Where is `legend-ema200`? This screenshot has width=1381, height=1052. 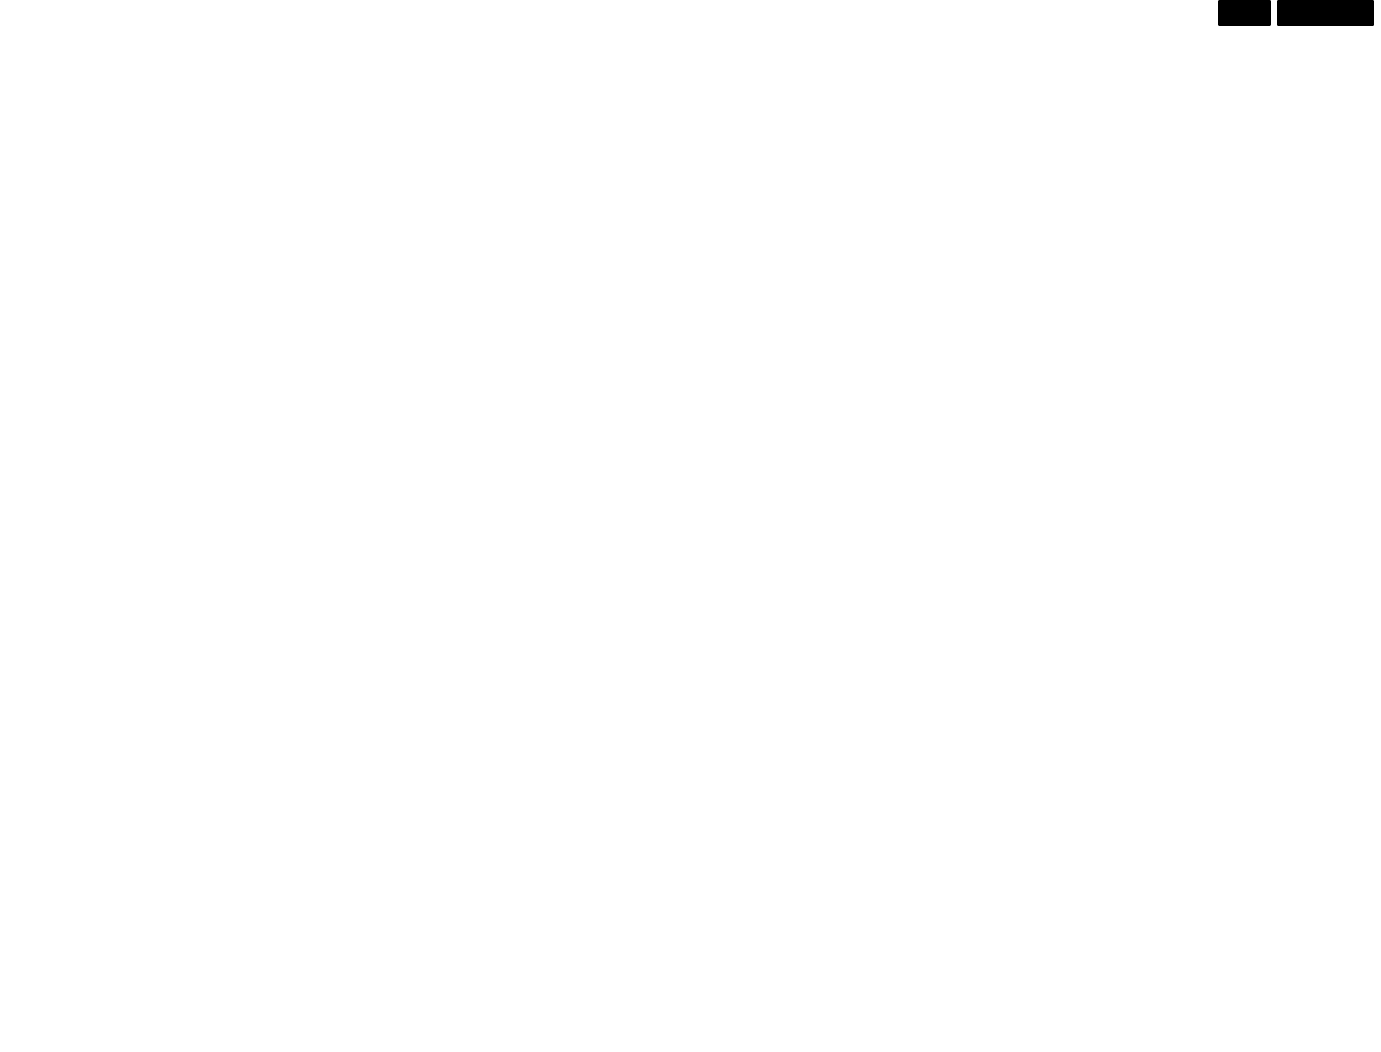 legend-ema200 is located at coordinates (15, 75).